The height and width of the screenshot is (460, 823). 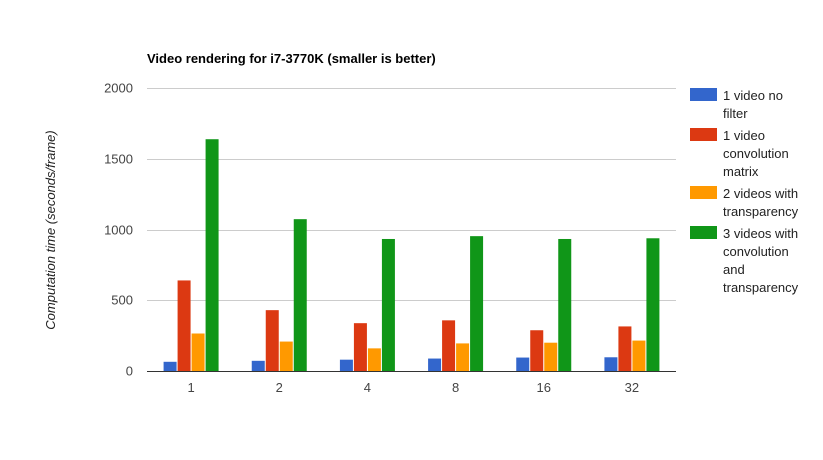 What do you see at coordinates (734, 269) in the screenshot?
I see `legend-label: and` at bounding box center [734, 269].